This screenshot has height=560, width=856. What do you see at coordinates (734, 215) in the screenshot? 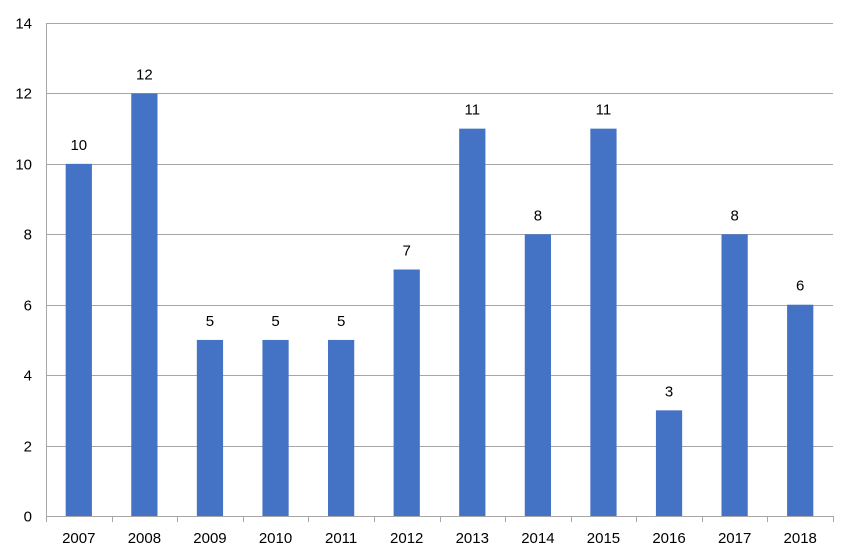
I see `data-label-2017: 8` at bounding box center [734, 215].